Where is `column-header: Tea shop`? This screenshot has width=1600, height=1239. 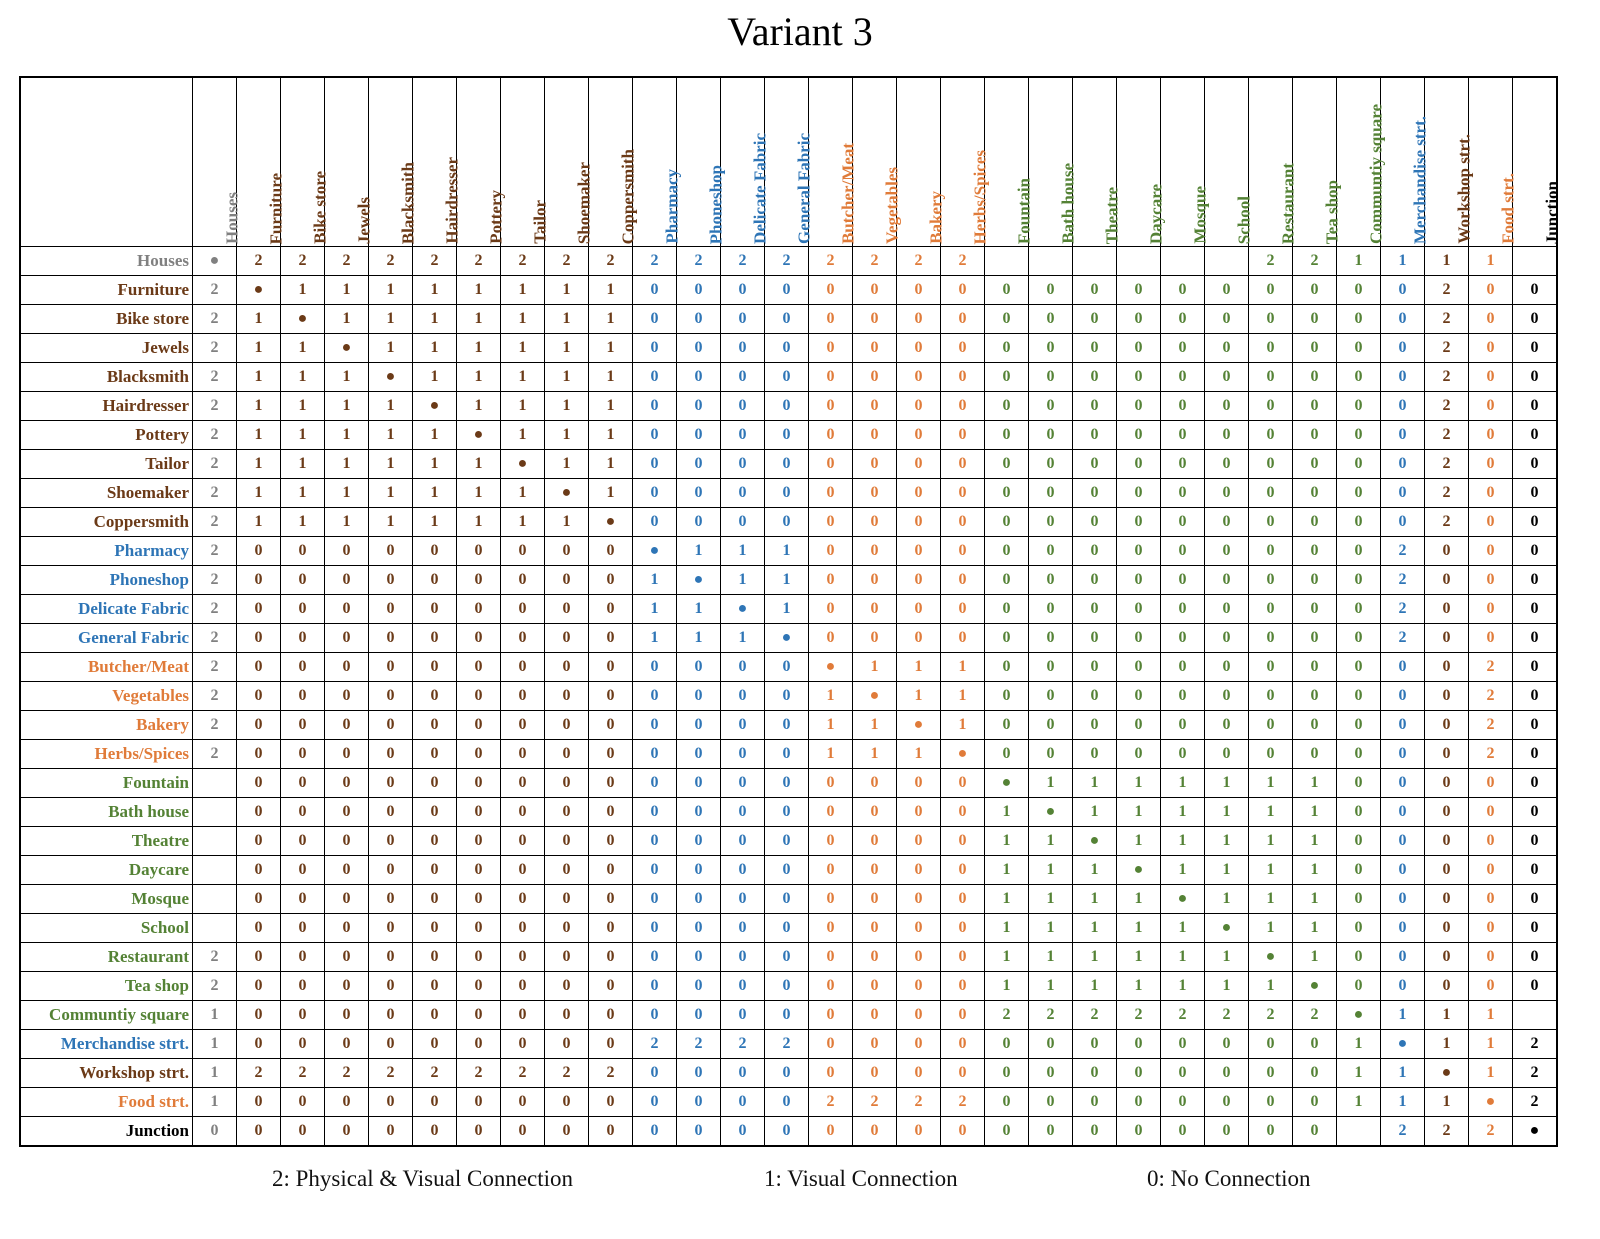 column-header: Tea shop is located at coordinates (1316, 161).